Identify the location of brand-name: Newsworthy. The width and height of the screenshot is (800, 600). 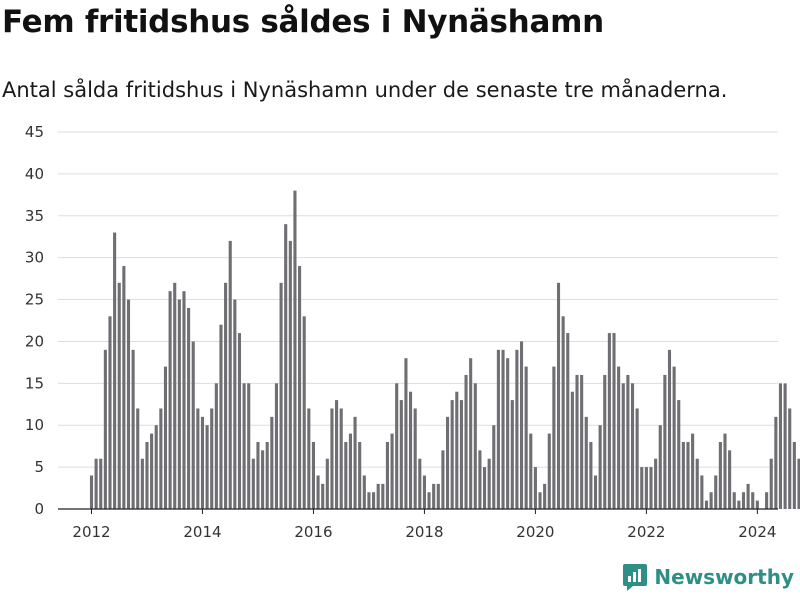
(724, 577).